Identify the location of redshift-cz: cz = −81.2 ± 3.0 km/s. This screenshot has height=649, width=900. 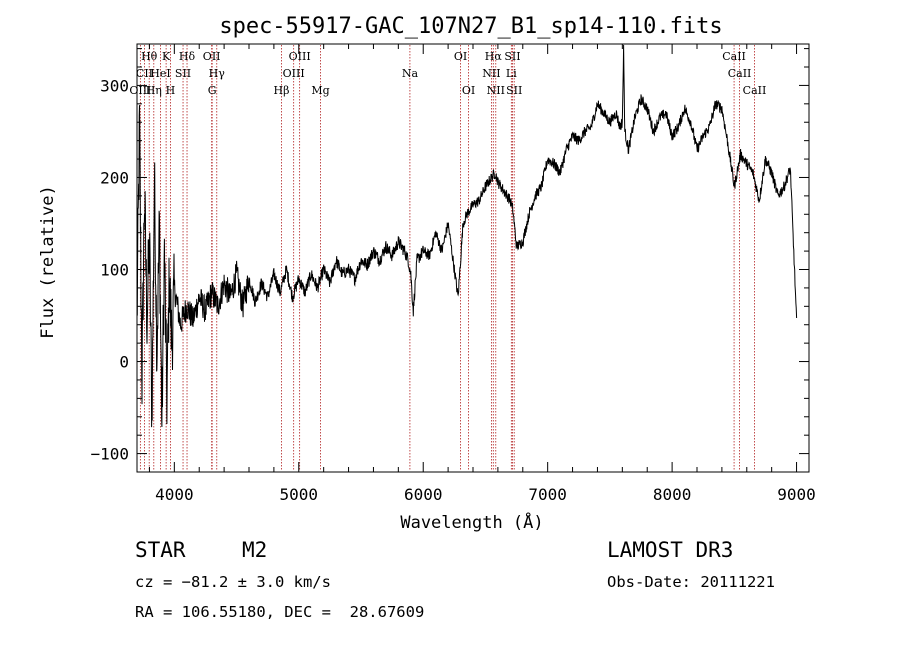
(233, 582).